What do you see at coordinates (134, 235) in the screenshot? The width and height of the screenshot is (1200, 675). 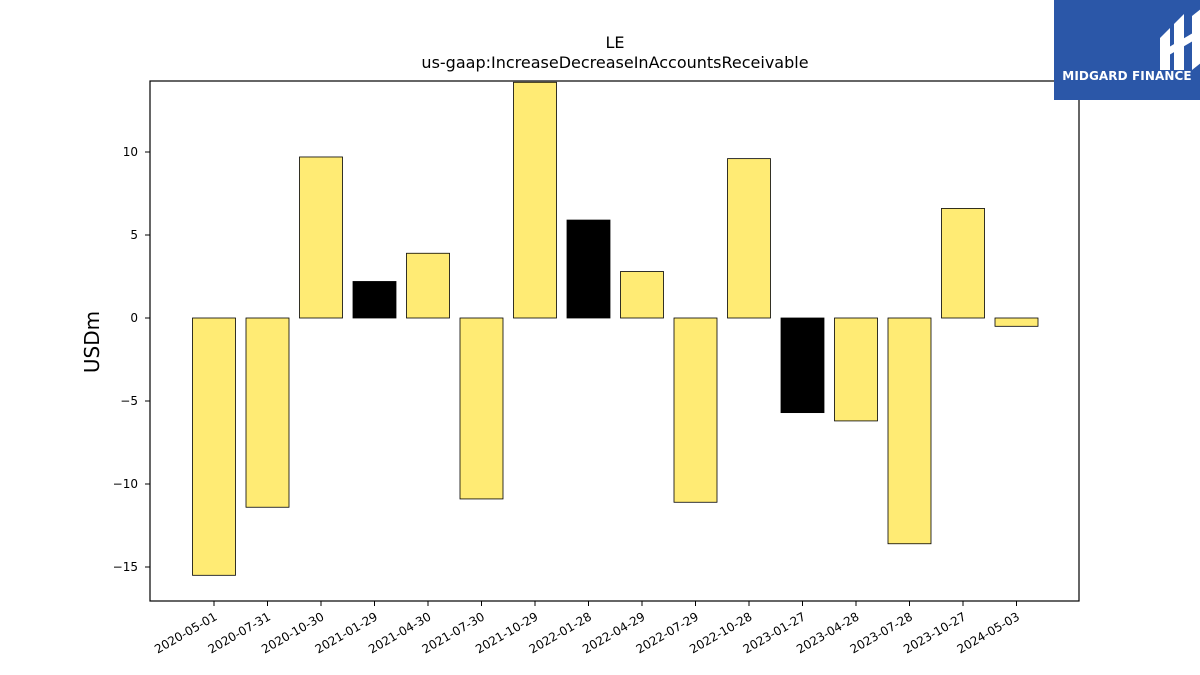 I see `y-tick-label: 5` at bounding box center [134, 235].